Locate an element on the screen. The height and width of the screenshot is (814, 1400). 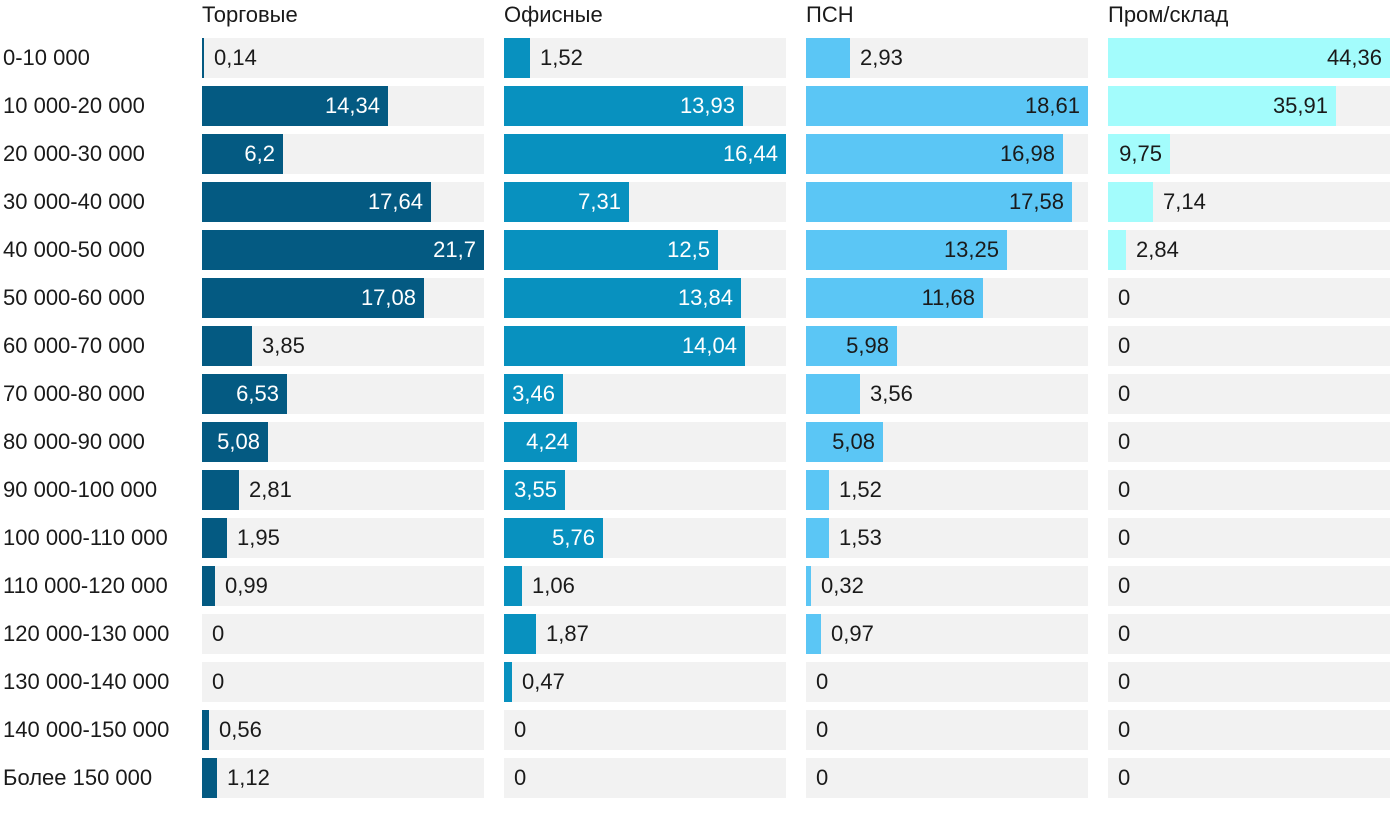
data-label: 3,56 is located at coordinates (891, 393).